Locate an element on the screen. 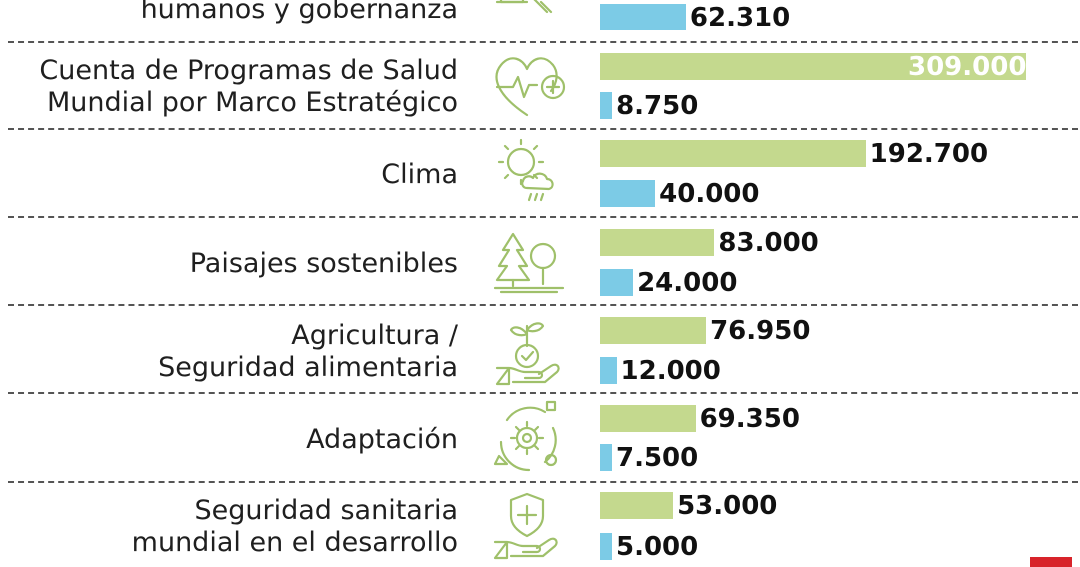 The image size is (1080, 567). category-label: Clima is located at coordinates (419, 174).